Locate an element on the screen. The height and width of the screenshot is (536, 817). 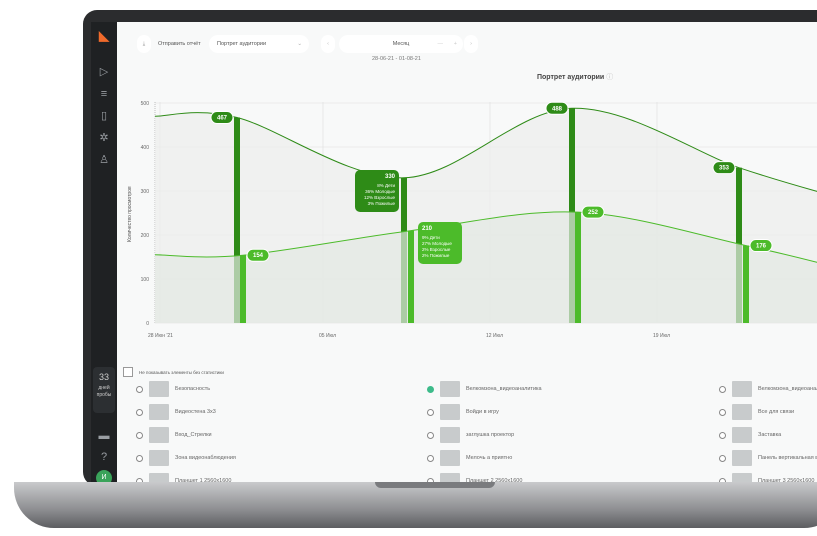
list-item: Войди в игру is located at coordinates (463, 412).